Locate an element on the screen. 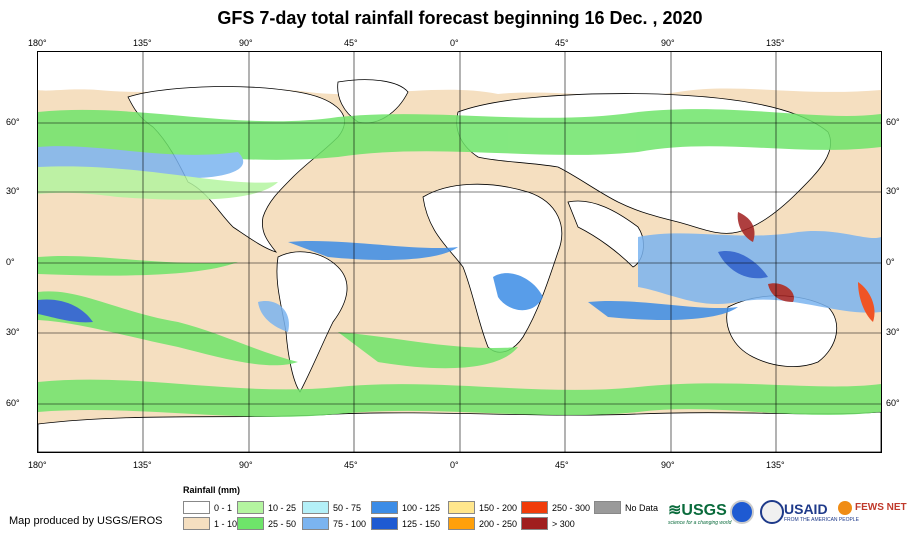 The image size is (920, 539). legend-item: 250 - 300 is located at coordinates (555, 507).